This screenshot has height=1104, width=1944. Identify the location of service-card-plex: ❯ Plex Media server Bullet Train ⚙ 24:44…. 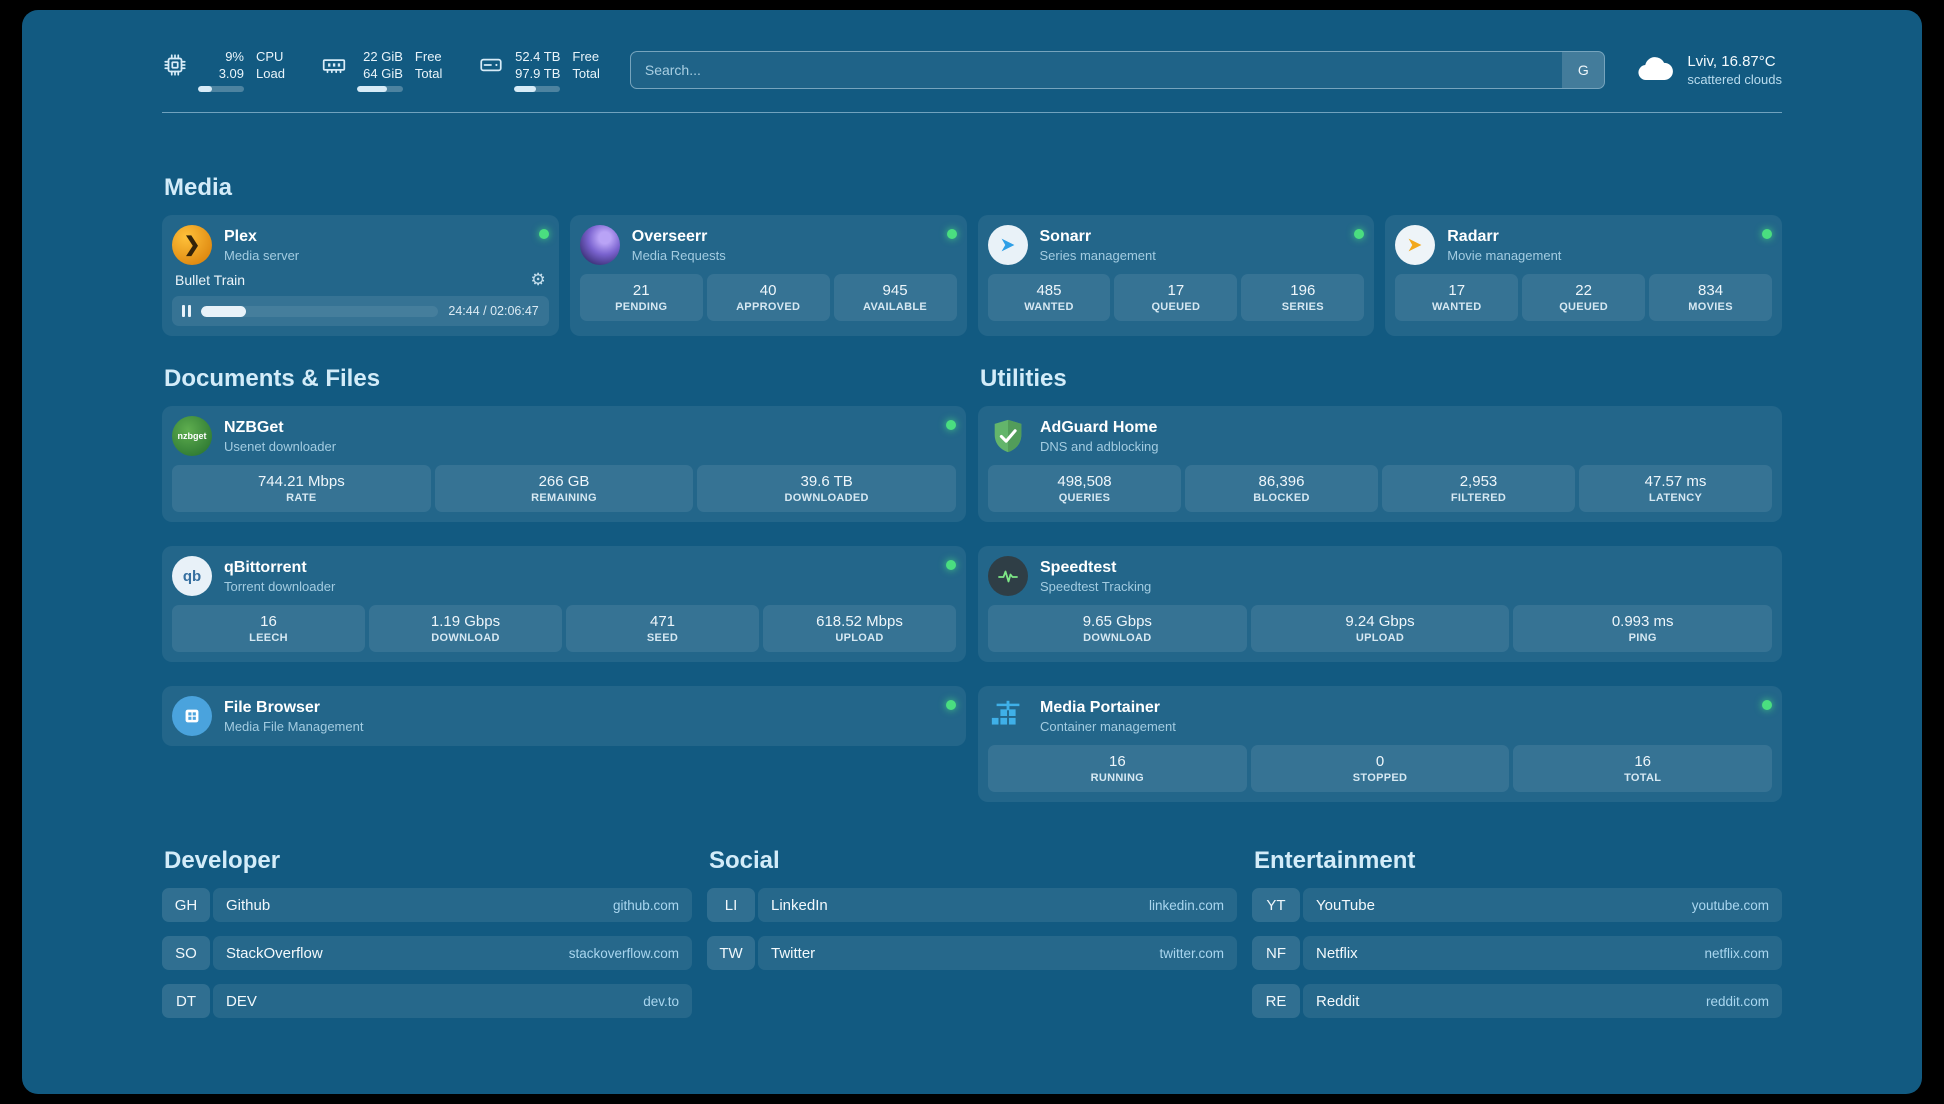
(360, 275).